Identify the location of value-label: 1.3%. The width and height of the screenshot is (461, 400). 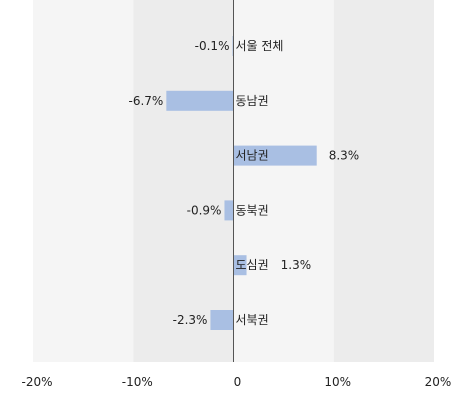
(296, 265).